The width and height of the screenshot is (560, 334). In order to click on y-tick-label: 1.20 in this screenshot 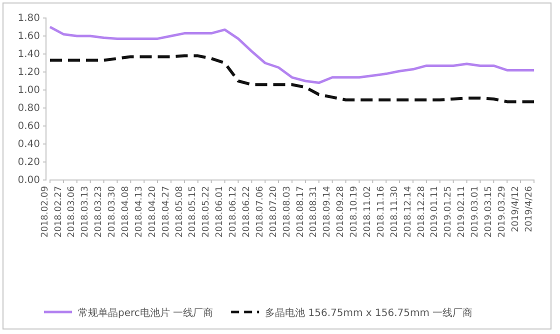, I will do `click(29, 72)`.